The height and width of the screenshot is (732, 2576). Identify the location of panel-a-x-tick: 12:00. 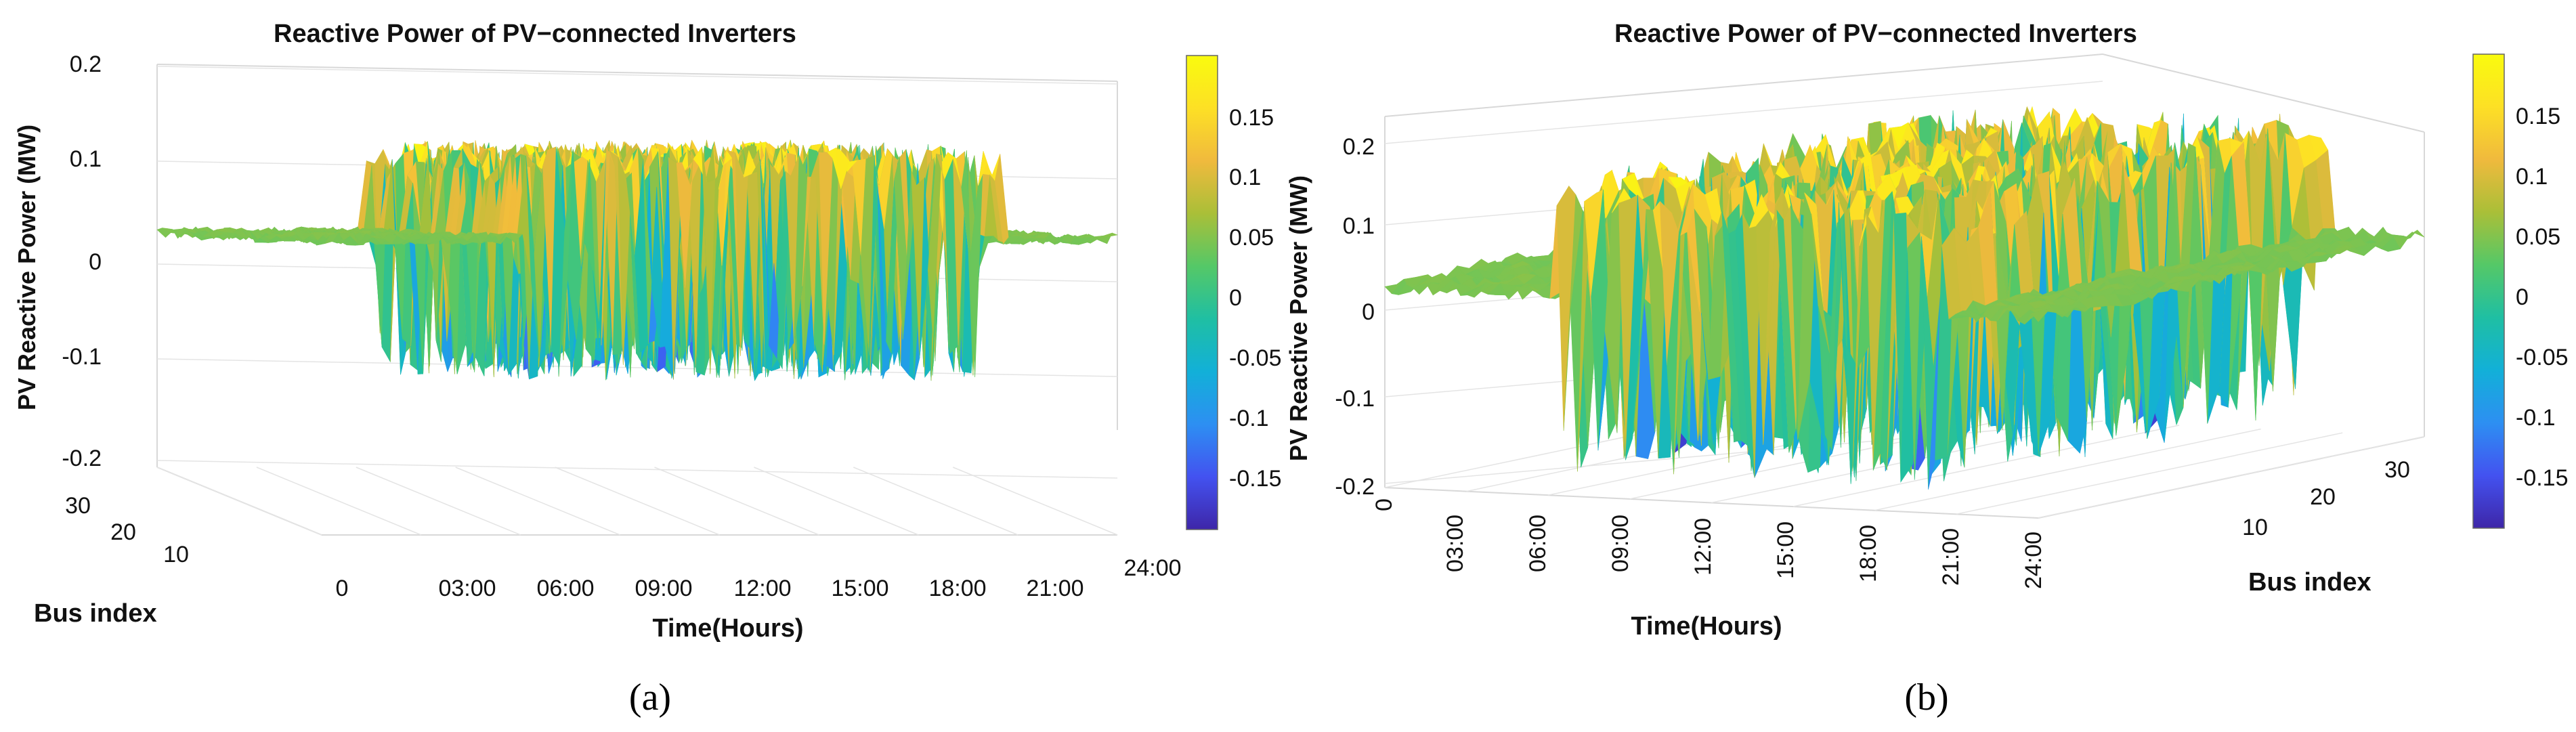
(762, 588).